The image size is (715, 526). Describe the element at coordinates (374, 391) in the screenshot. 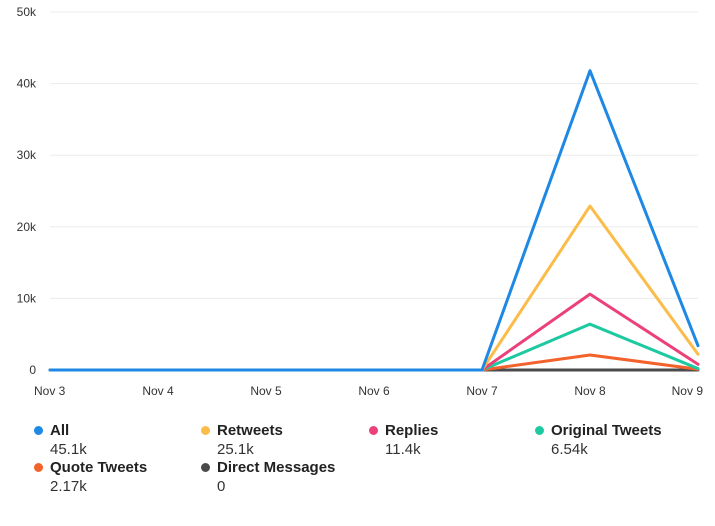

I see `x-tick-label: Nov 6` at that location.